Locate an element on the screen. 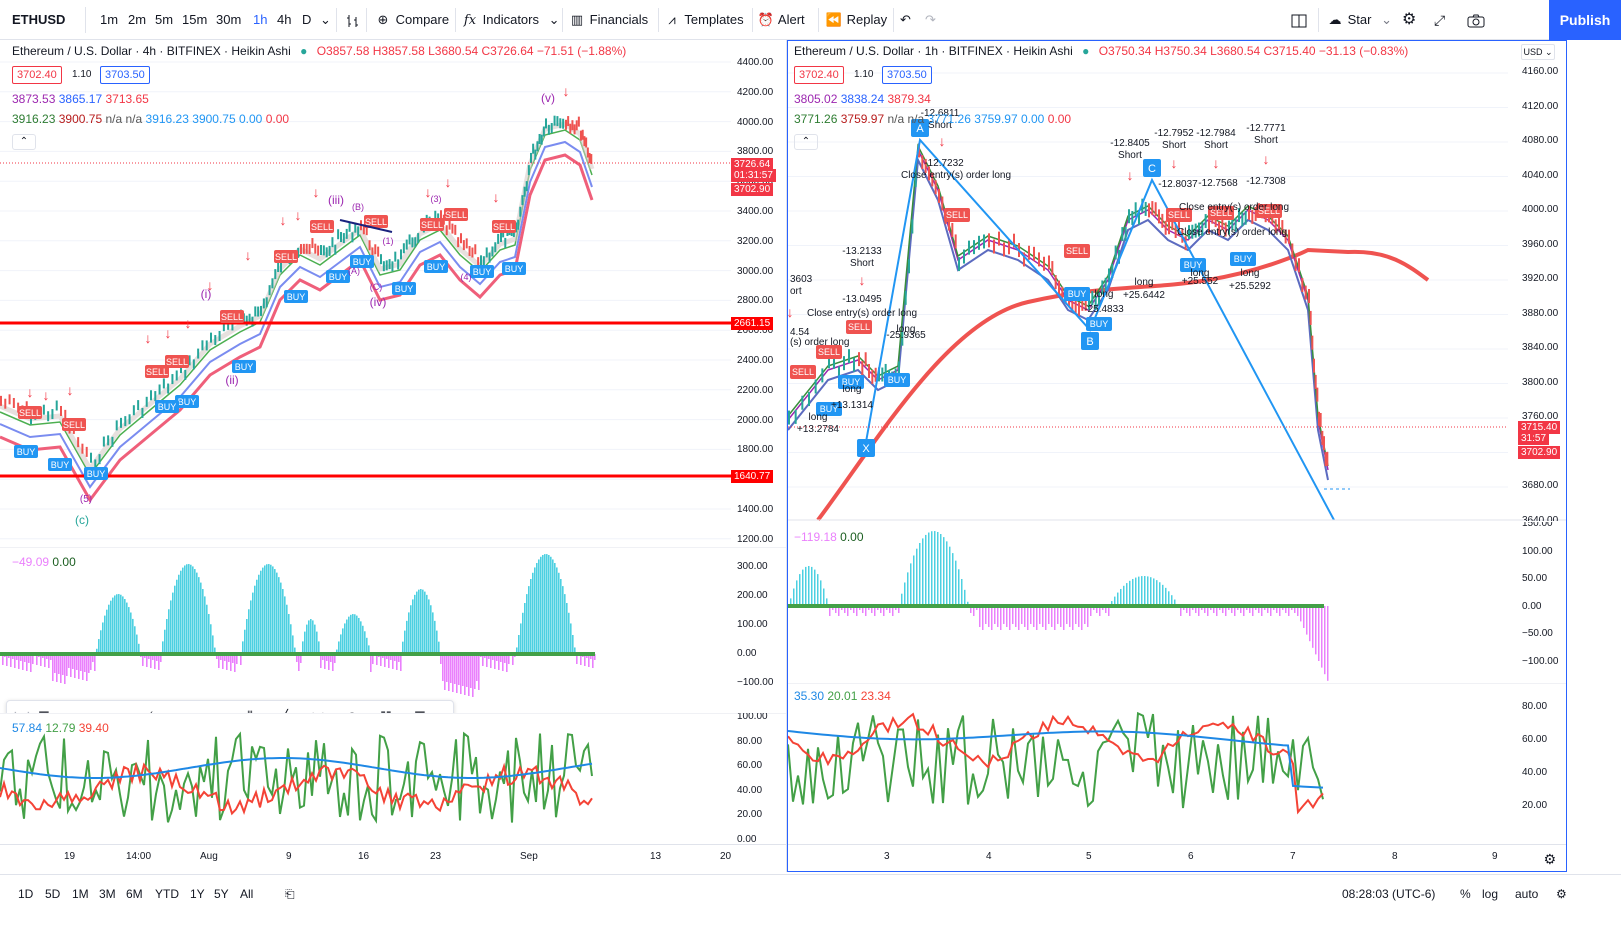 This screenshot has height=934, width=1621. right-time-tick: 8 is located at coordinates (1395, 856).